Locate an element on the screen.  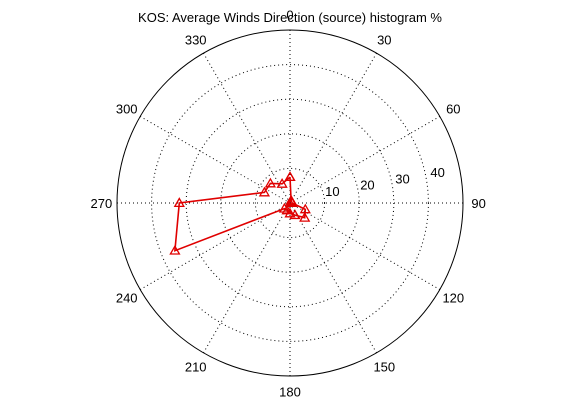
theta-tick-label-0: 0 is located at coordinates (289, 14).